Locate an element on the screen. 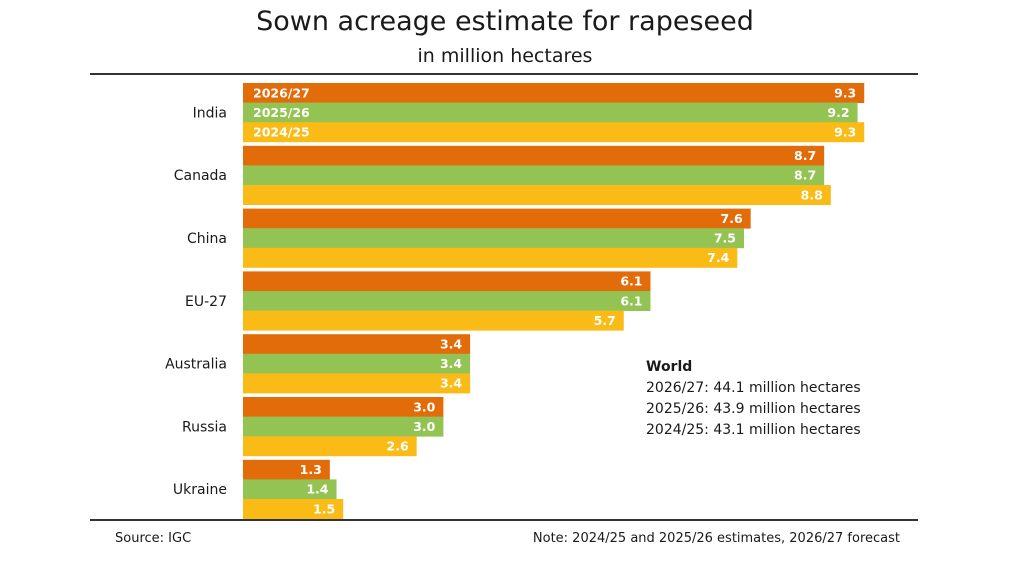 This screenshot has width=1010, height=568. legend-label: 2025/26 is located at coordinates (281, 112).